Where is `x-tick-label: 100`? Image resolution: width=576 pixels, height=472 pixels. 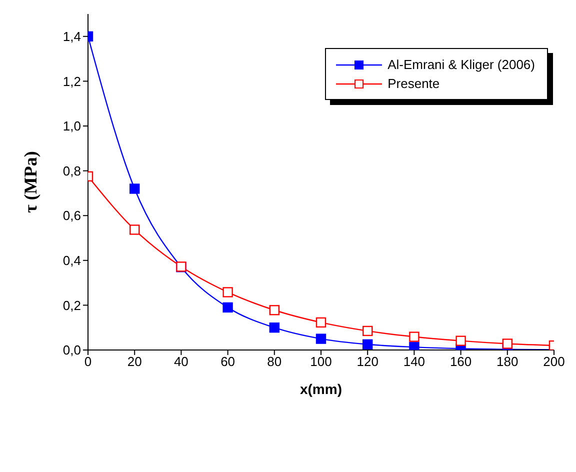
x-tick-label: 100 is located at coordinates (321, 362).